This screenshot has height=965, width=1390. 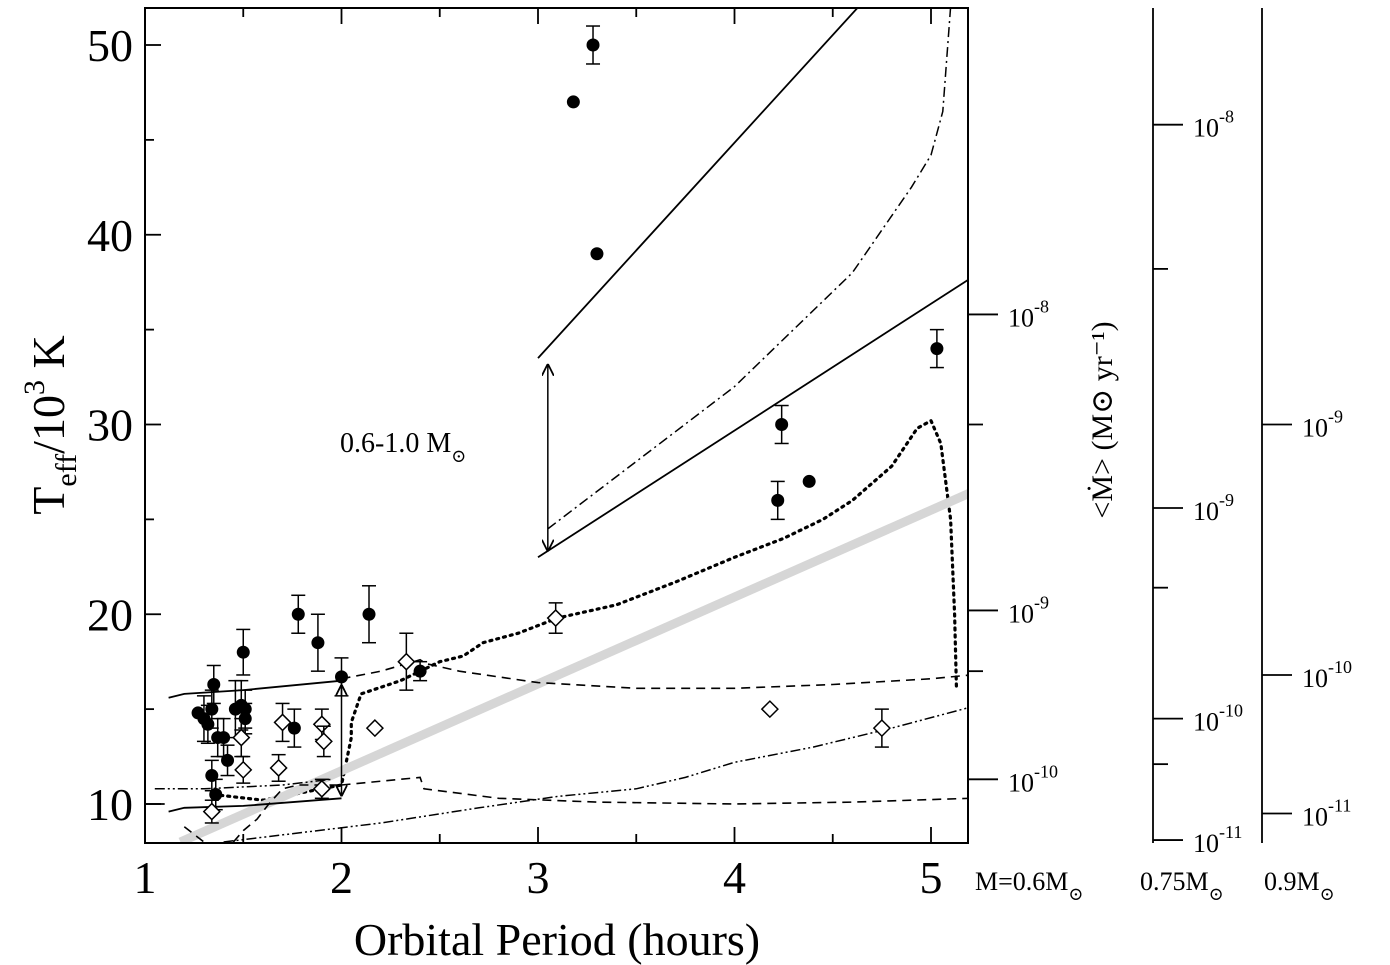 What do you see at coordinates (48, 357) in the screenshot?
I see `y-axis-title-end: K` at bounding box center [48, 357].